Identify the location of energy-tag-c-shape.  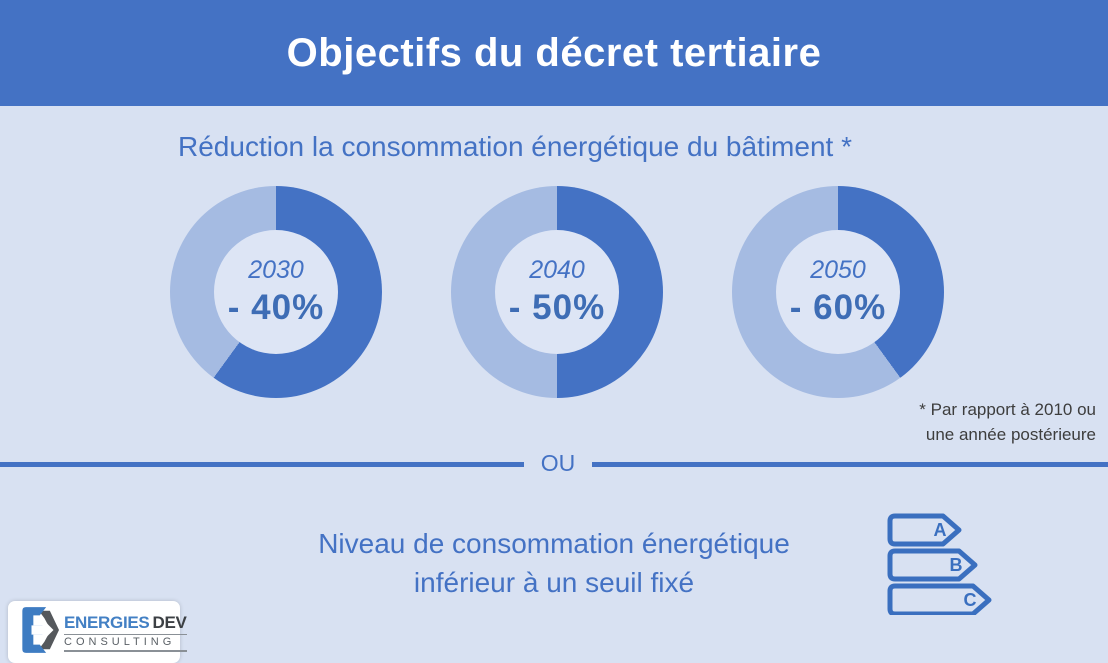
(939, 600).